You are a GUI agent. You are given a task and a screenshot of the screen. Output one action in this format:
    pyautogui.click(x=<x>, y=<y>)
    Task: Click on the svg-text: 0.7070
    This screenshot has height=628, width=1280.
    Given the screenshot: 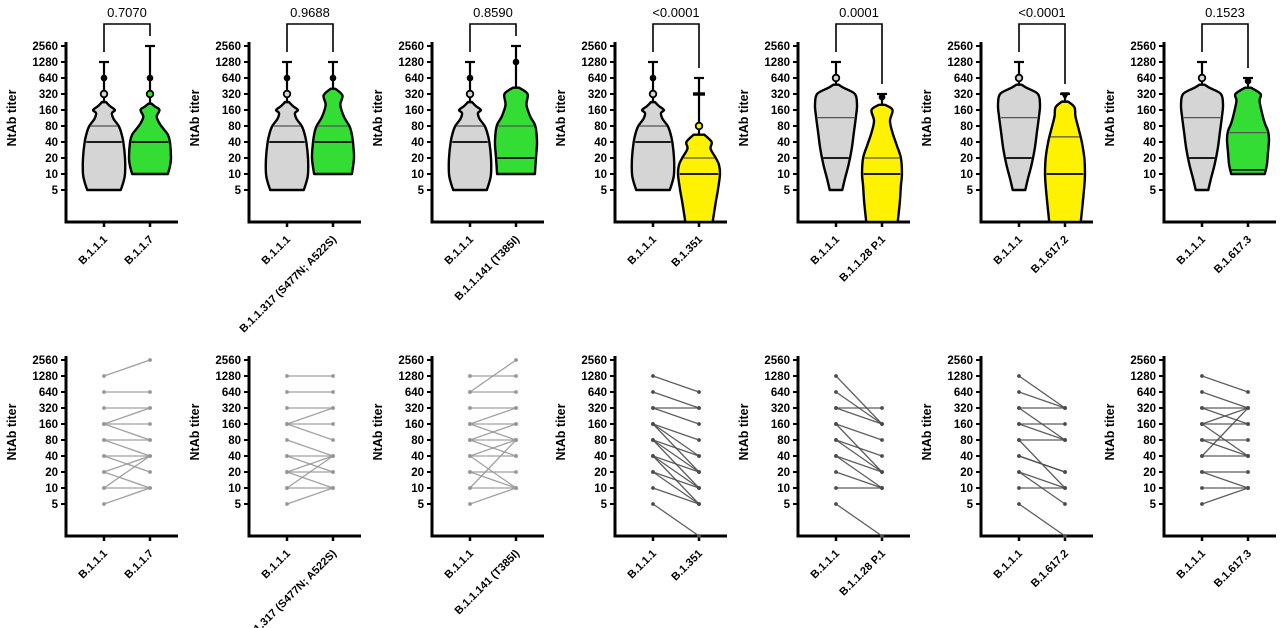 What is the action you would take?
    pyautogui.click(x=127, y=12)
    